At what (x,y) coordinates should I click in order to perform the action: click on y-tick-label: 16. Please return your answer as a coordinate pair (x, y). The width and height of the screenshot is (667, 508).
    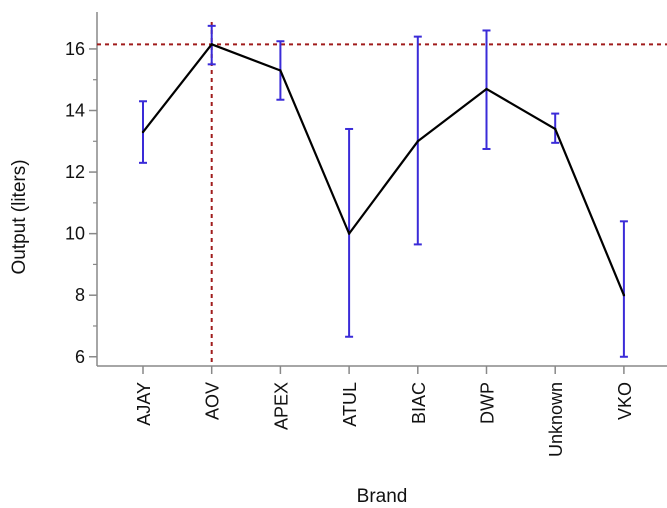
    Looking at the image, I should click on (75, 49).